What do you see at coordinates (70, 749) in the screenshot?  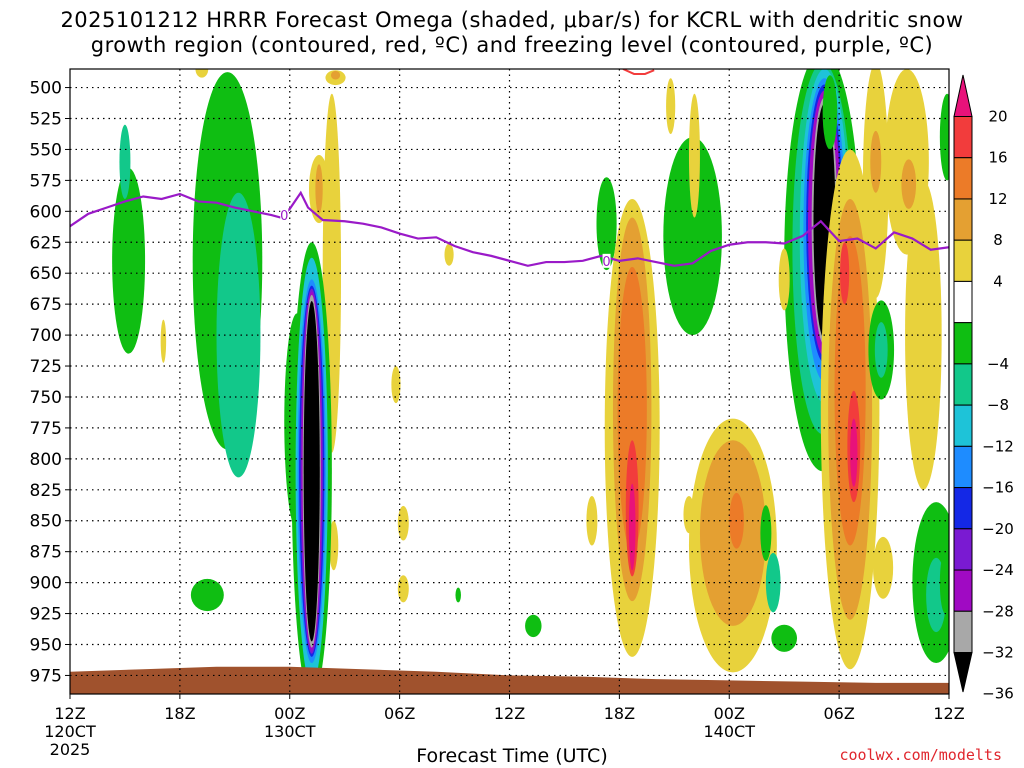 I see `x-tick-year-0: 2025` at bounding box center [70, 749].